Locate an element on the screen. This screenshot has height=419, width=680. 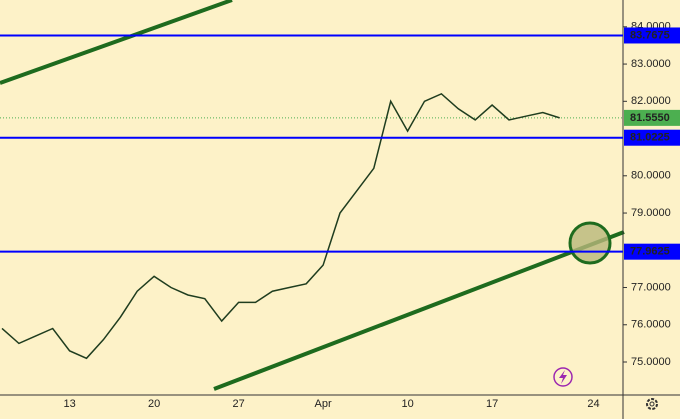
x-tick-label: 17 is located at coordinates (492, 404).